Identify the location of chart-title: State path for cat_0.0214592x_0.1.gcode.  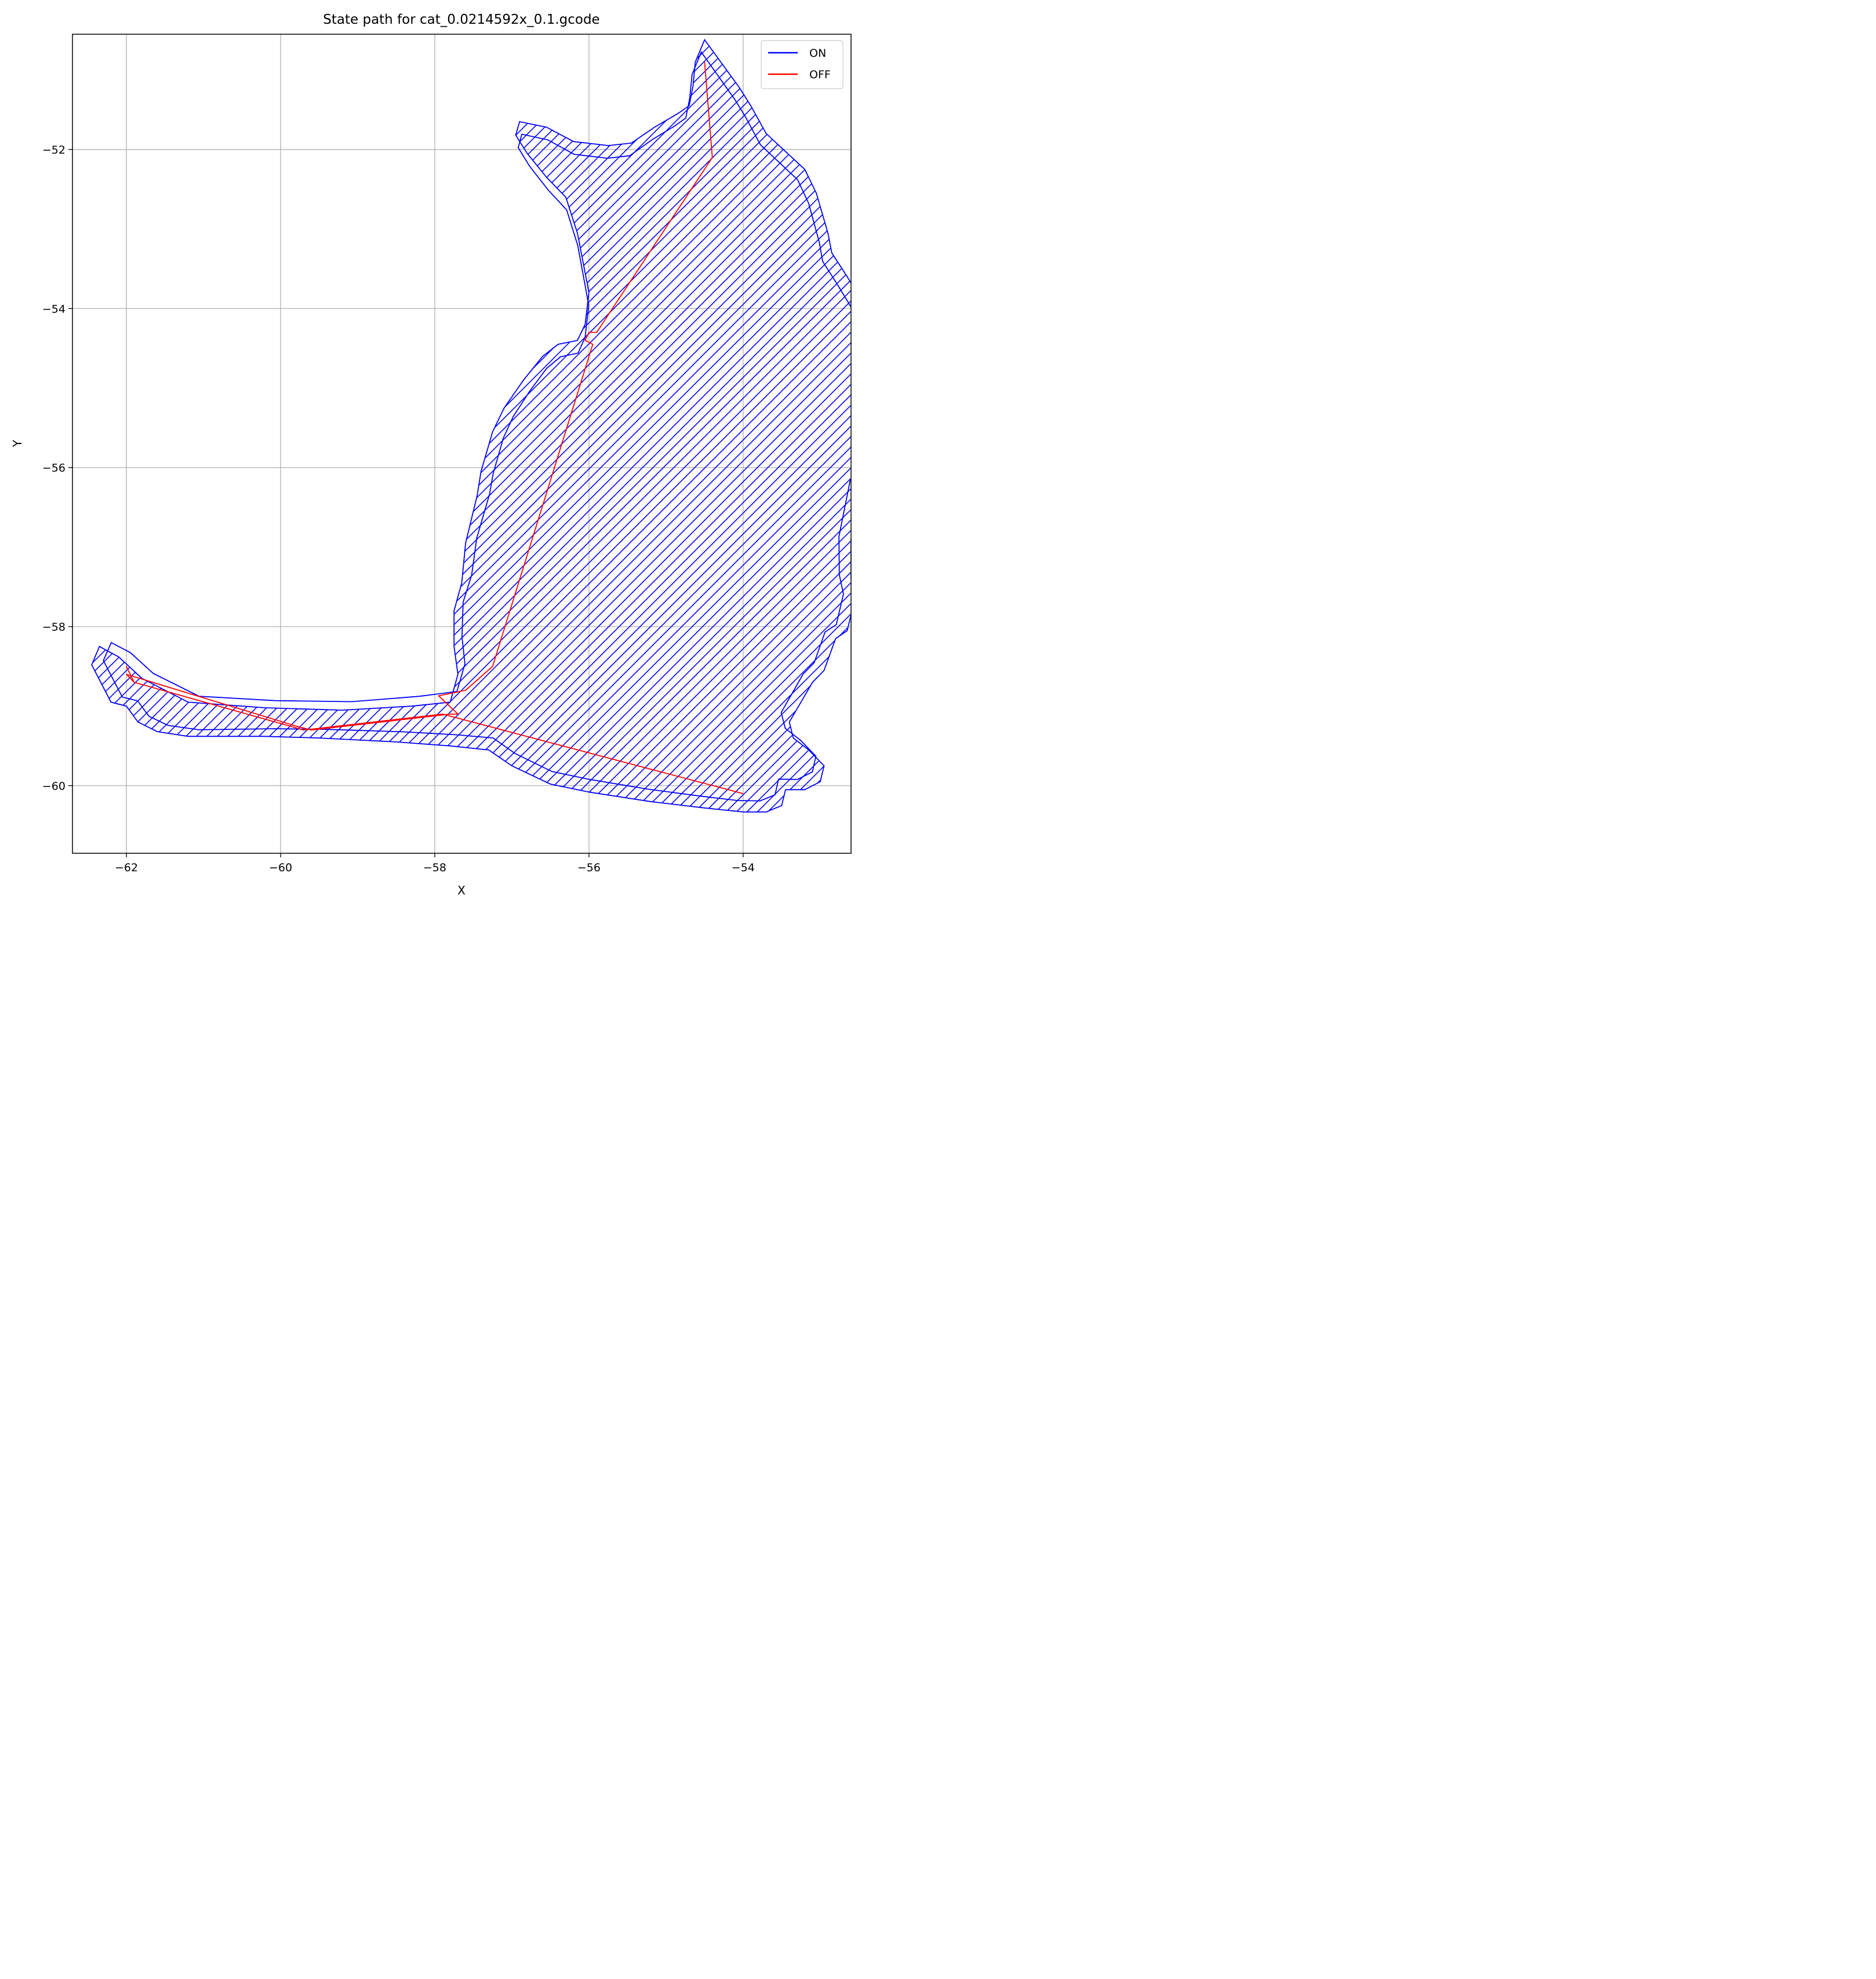
(461, 19).